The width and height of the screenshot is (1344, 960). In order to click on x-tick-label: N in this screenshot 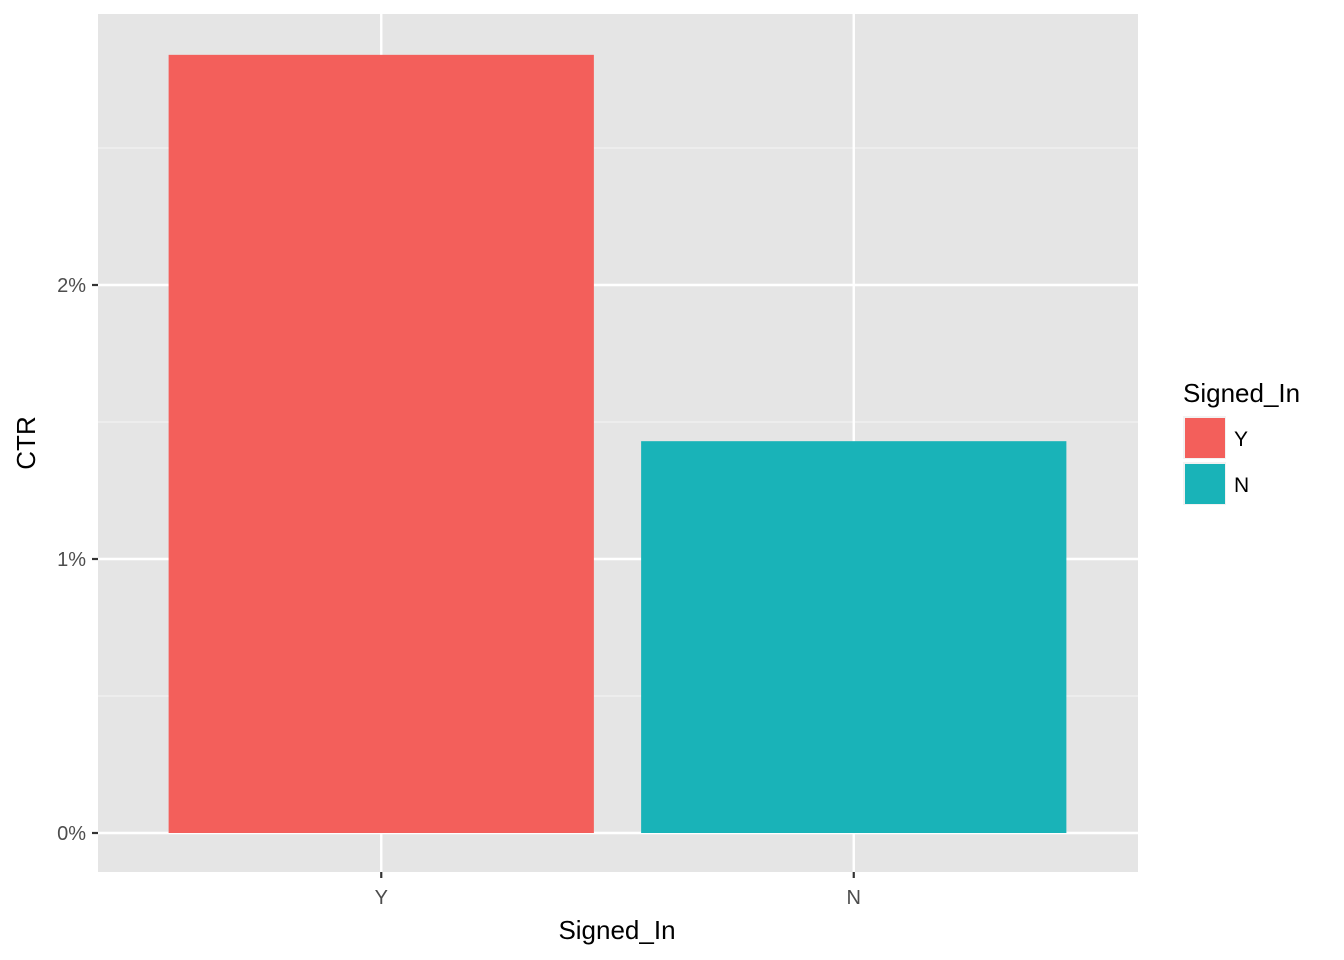, I will do `click(854, 898)`.